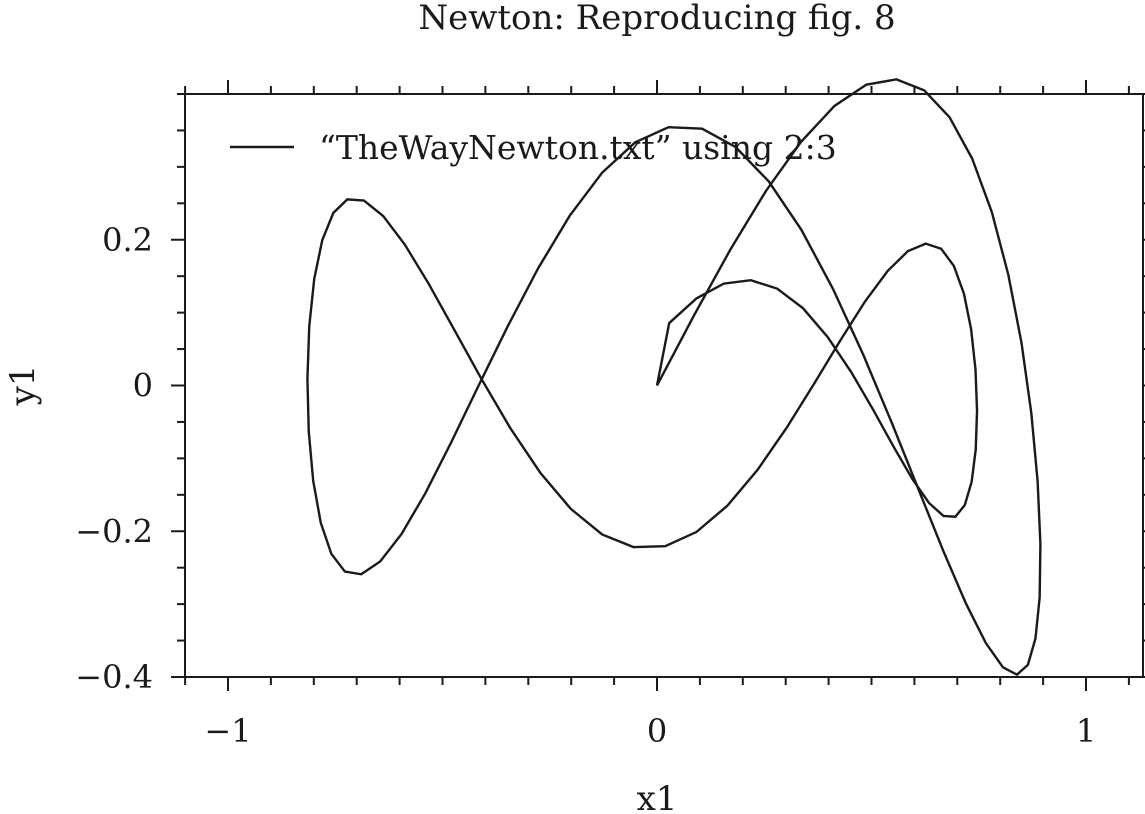 The width and height of the screenshot is (1145, 814). What do you see at coordinates (143, 386) in the screenshot?
I see `y-tick-label: 0` at bounding box center [143, 386].